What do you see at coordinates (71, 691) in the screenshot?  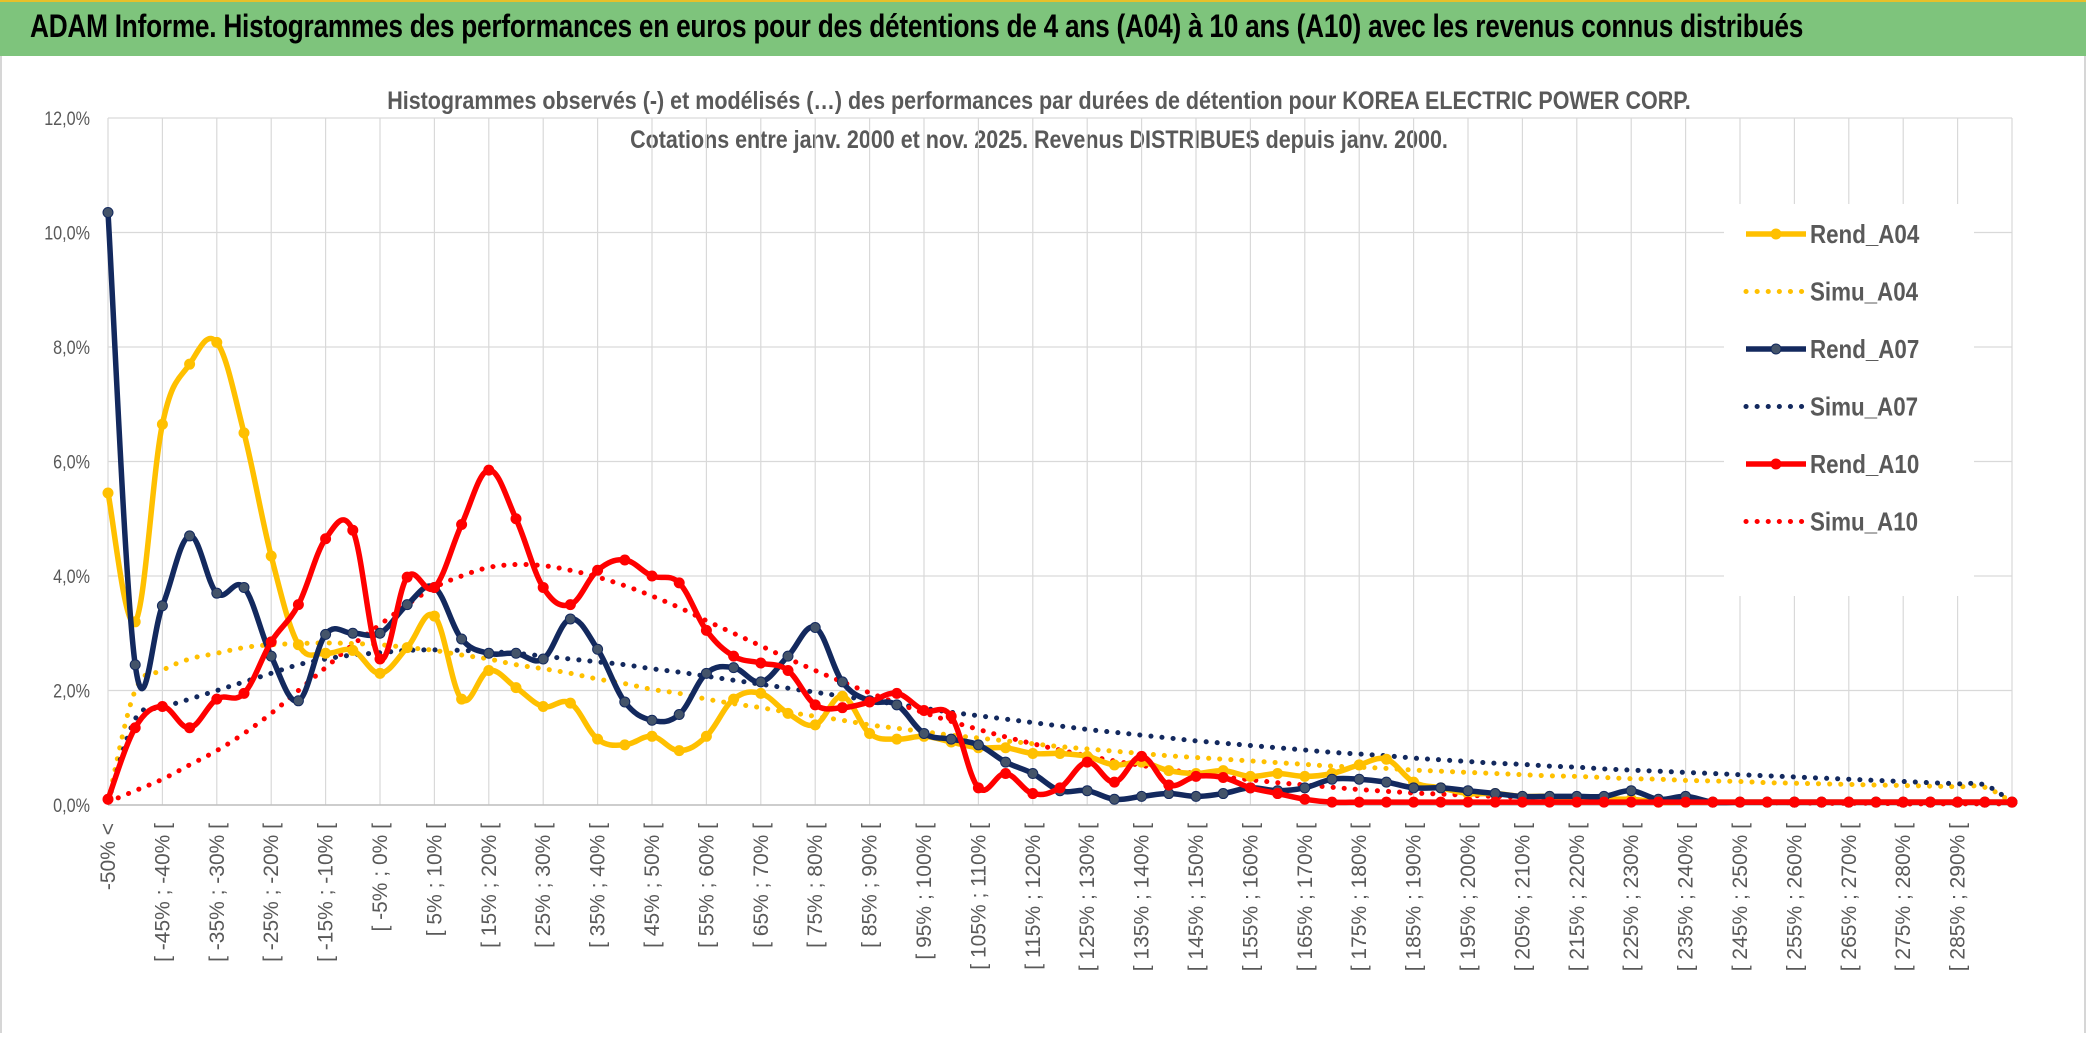 I see `y-tick-label: 2,0%` at bounding box center [71, 691].